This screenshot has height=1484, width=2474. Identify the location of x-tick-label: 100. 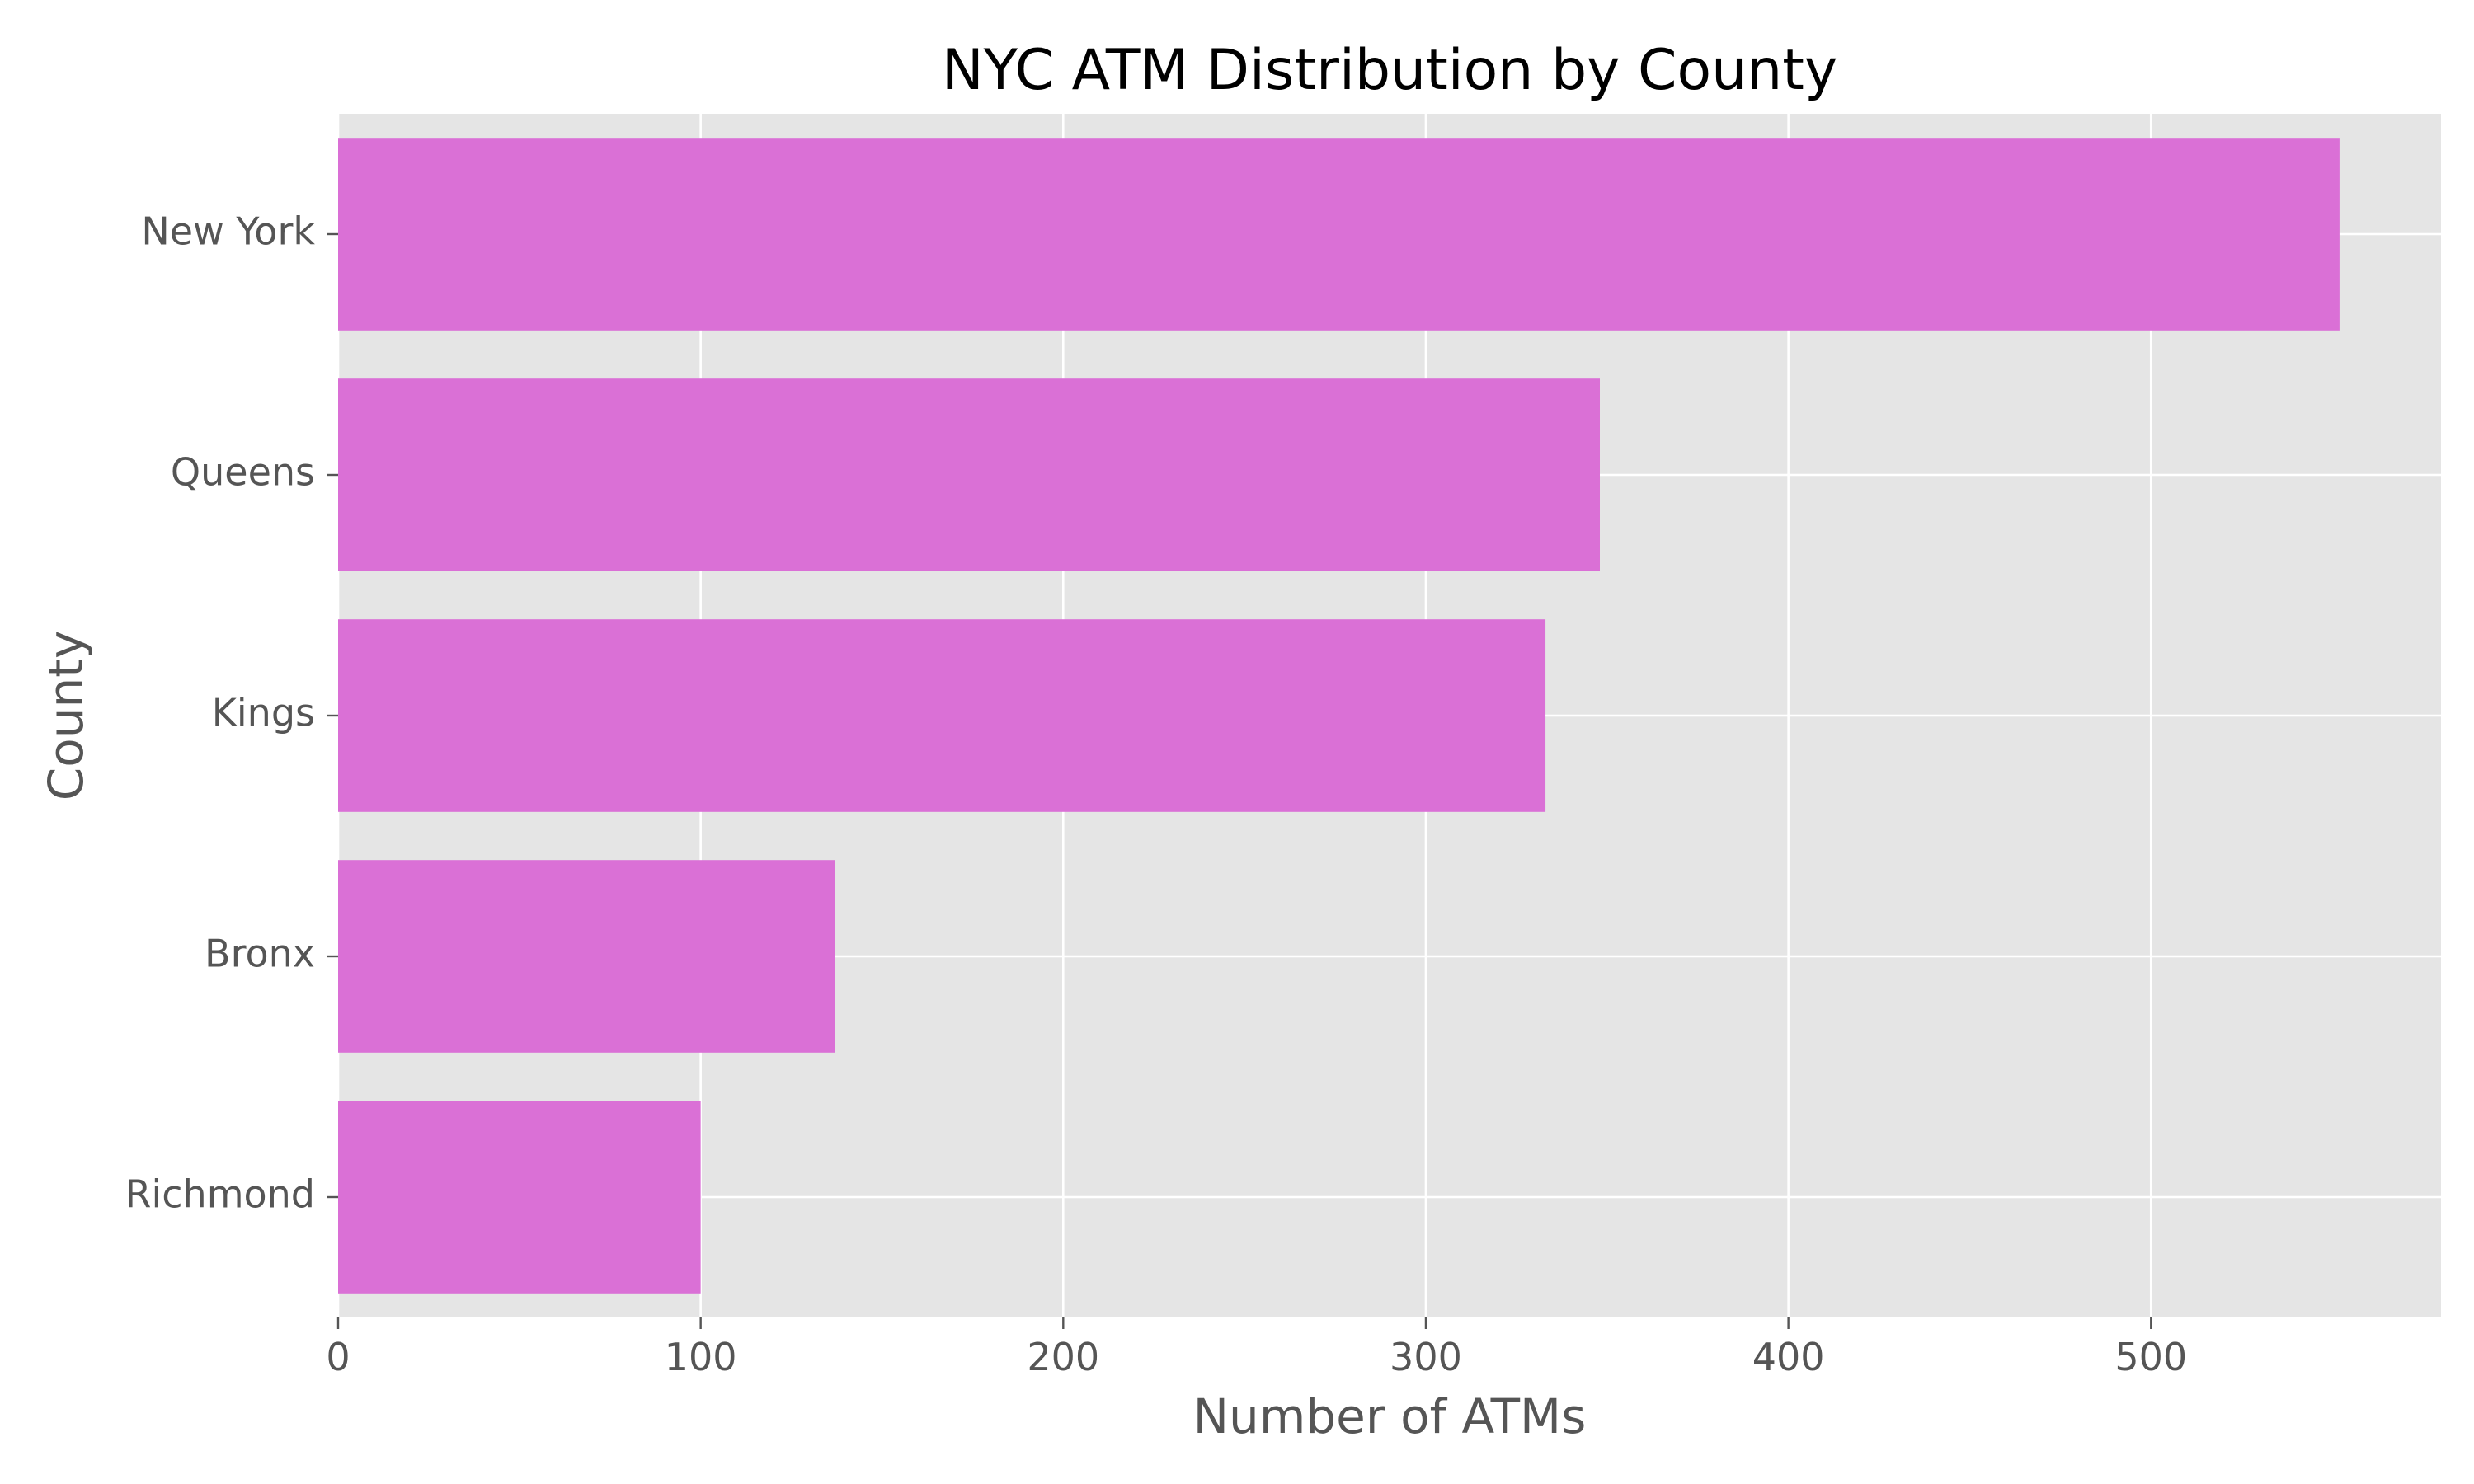
(701, 1357).